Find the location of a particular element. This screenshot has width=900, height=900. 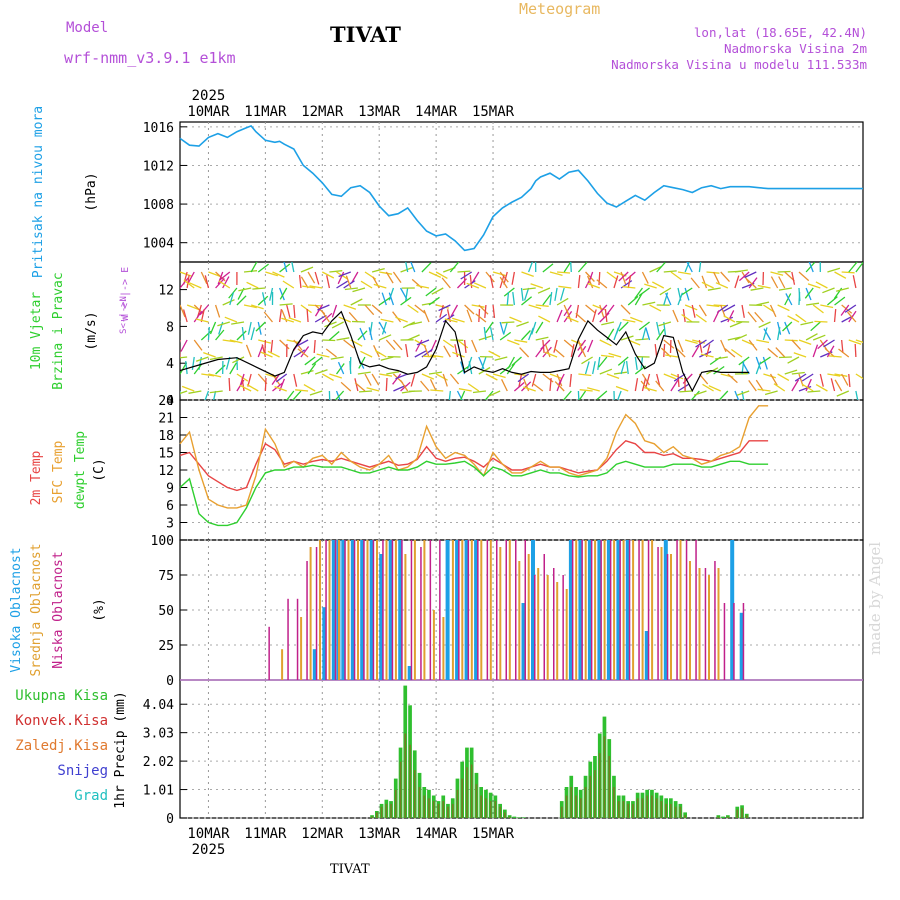

bottom-day-label: 13MAR is located at coordinates (379, 834).